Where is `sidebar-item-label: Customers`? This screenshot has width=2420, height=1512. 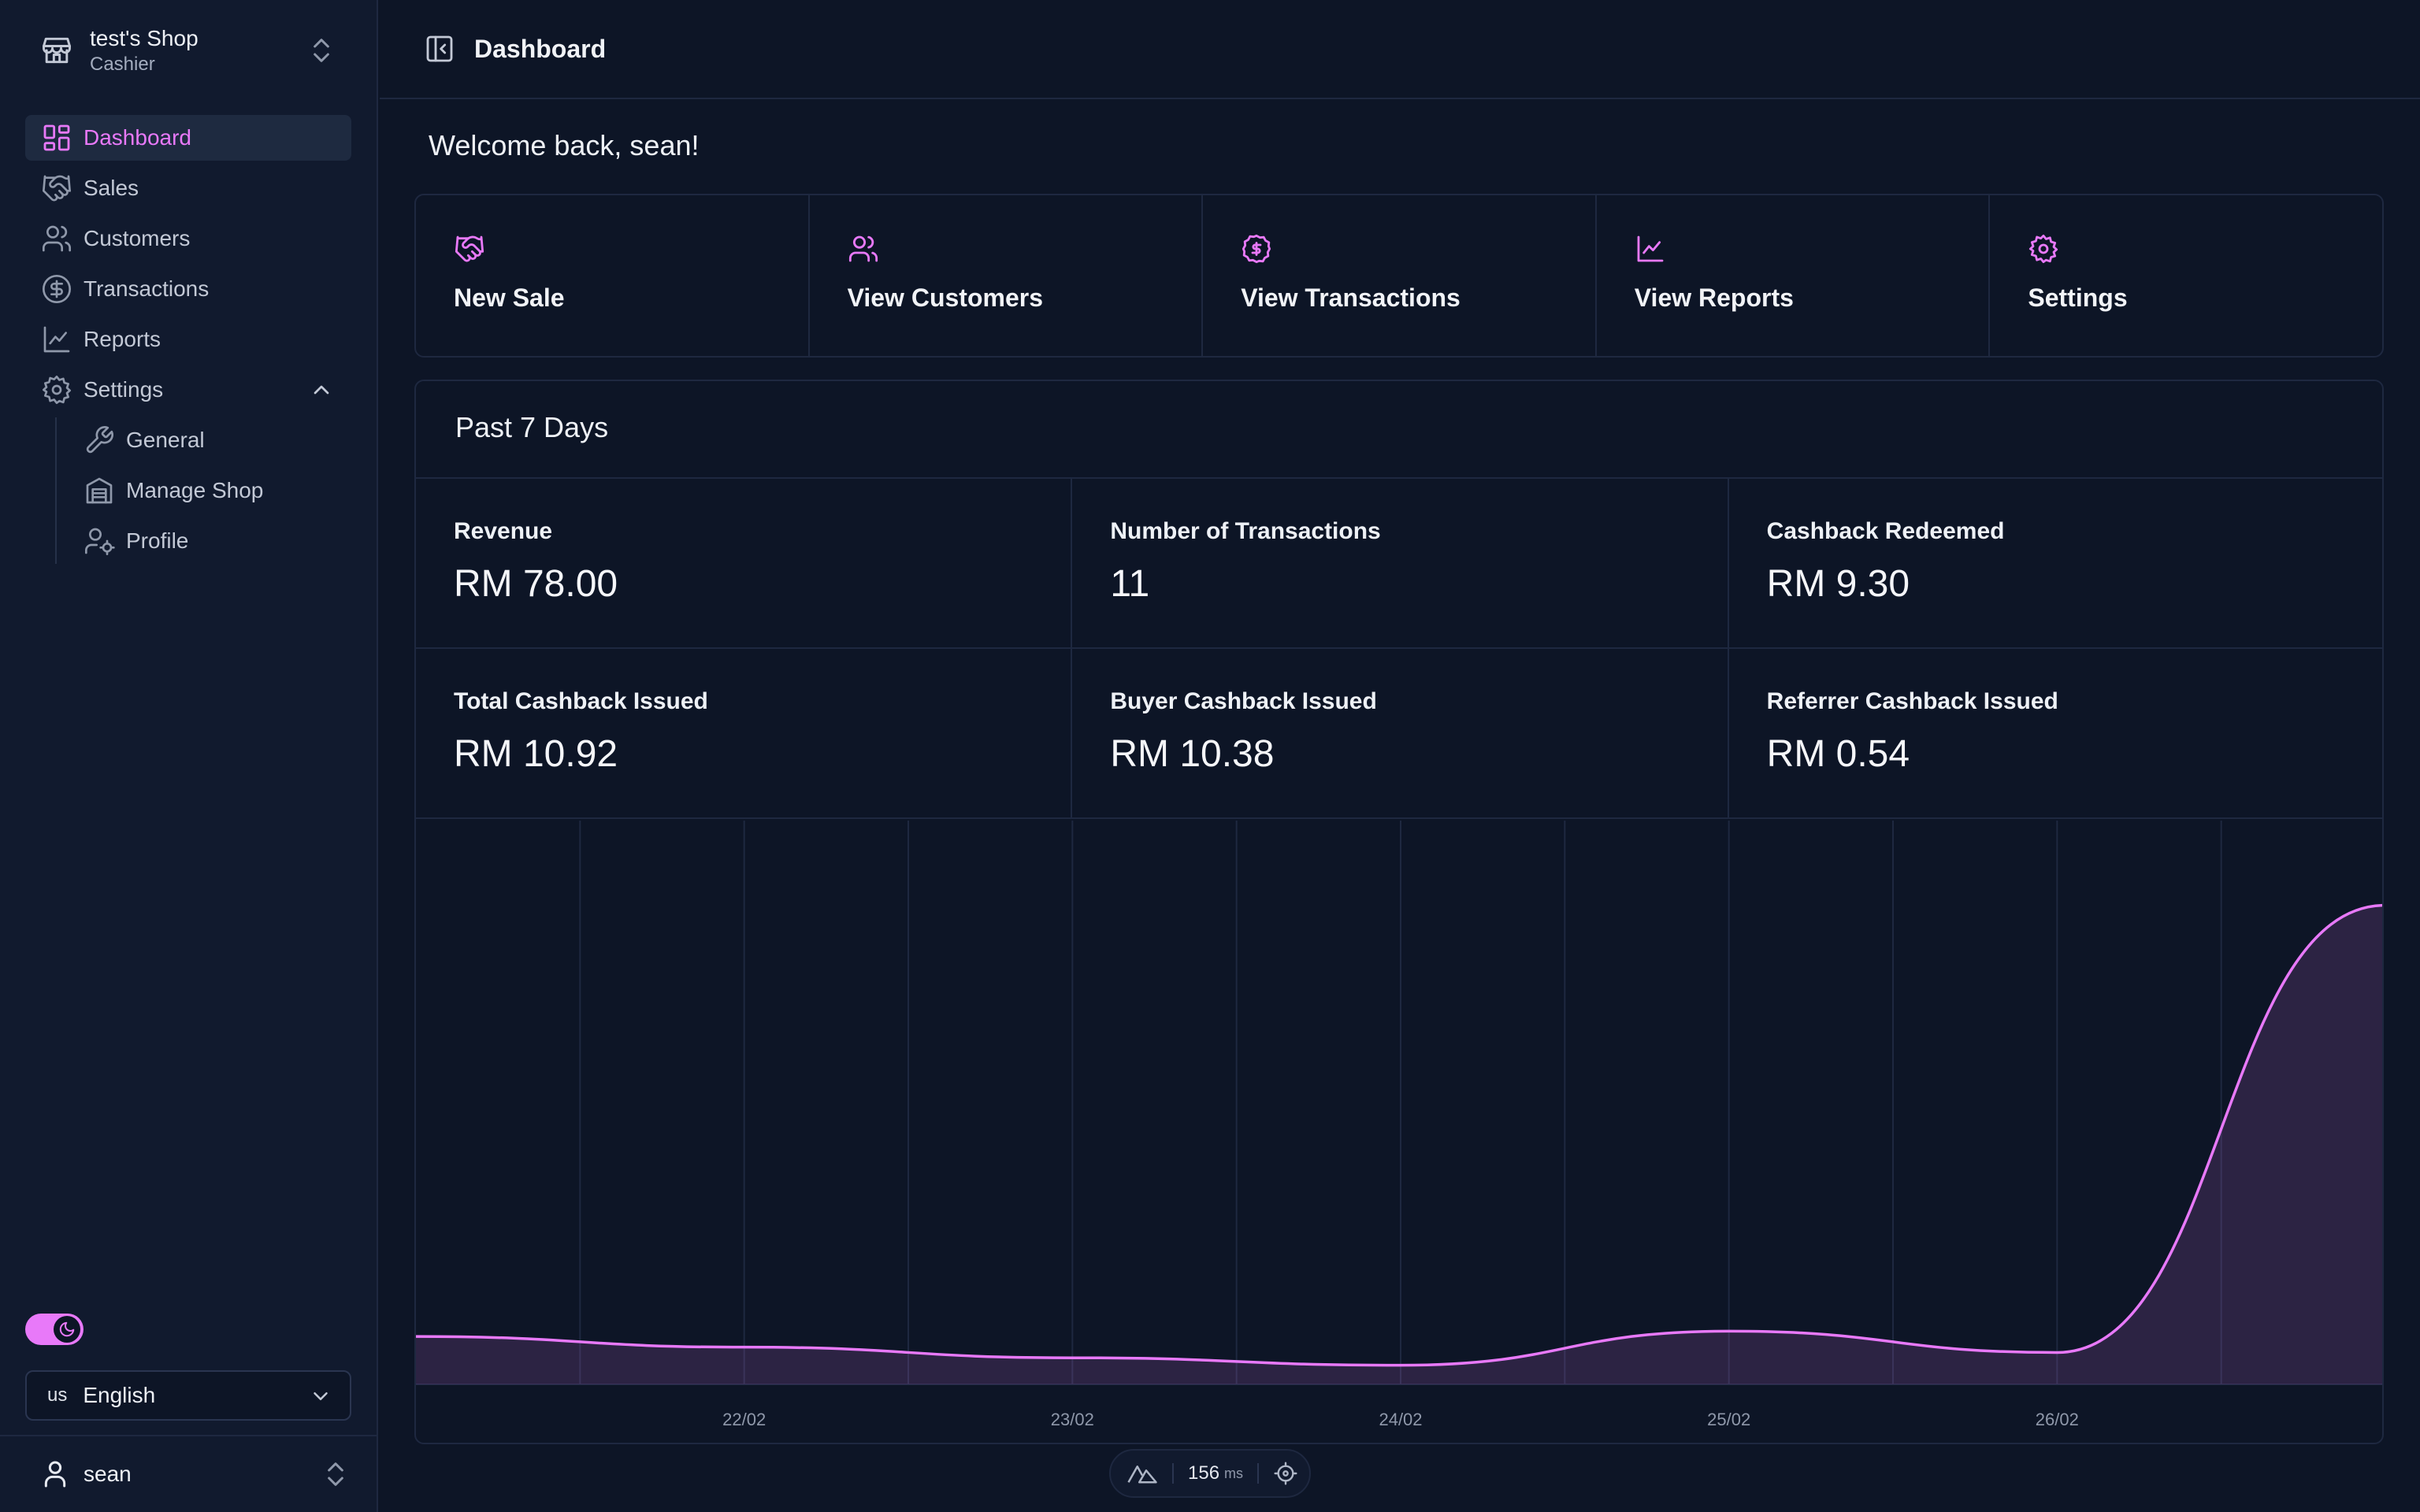 sidebar-item-label: Customers is located at coordinates (137, 238).